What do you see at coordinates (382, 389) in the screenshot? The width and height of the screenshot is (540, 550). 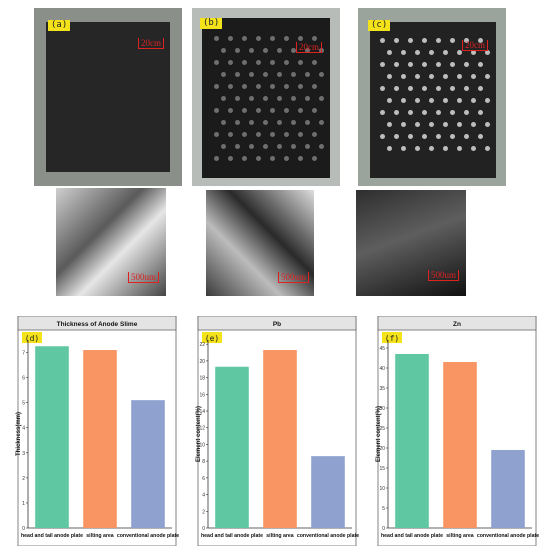 I see `y-tick-label: 35` at bounding box center [382, 389].